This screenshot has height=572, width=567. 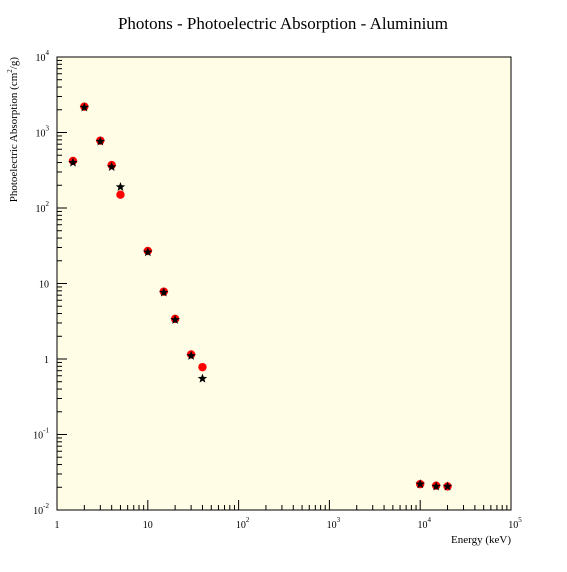 What do you see at coordinates (148, 525) in the screenshot?
I see `x-tick-label: 10` at bounding box center [148, 525].